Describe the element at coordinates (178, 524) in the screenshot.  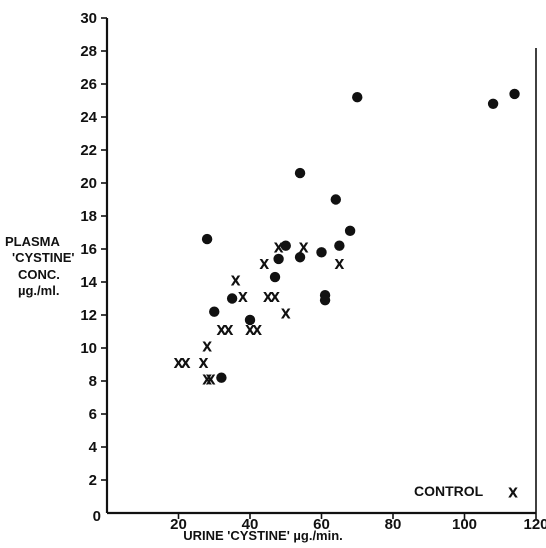
I see `x-tick-label: 20` at that location.